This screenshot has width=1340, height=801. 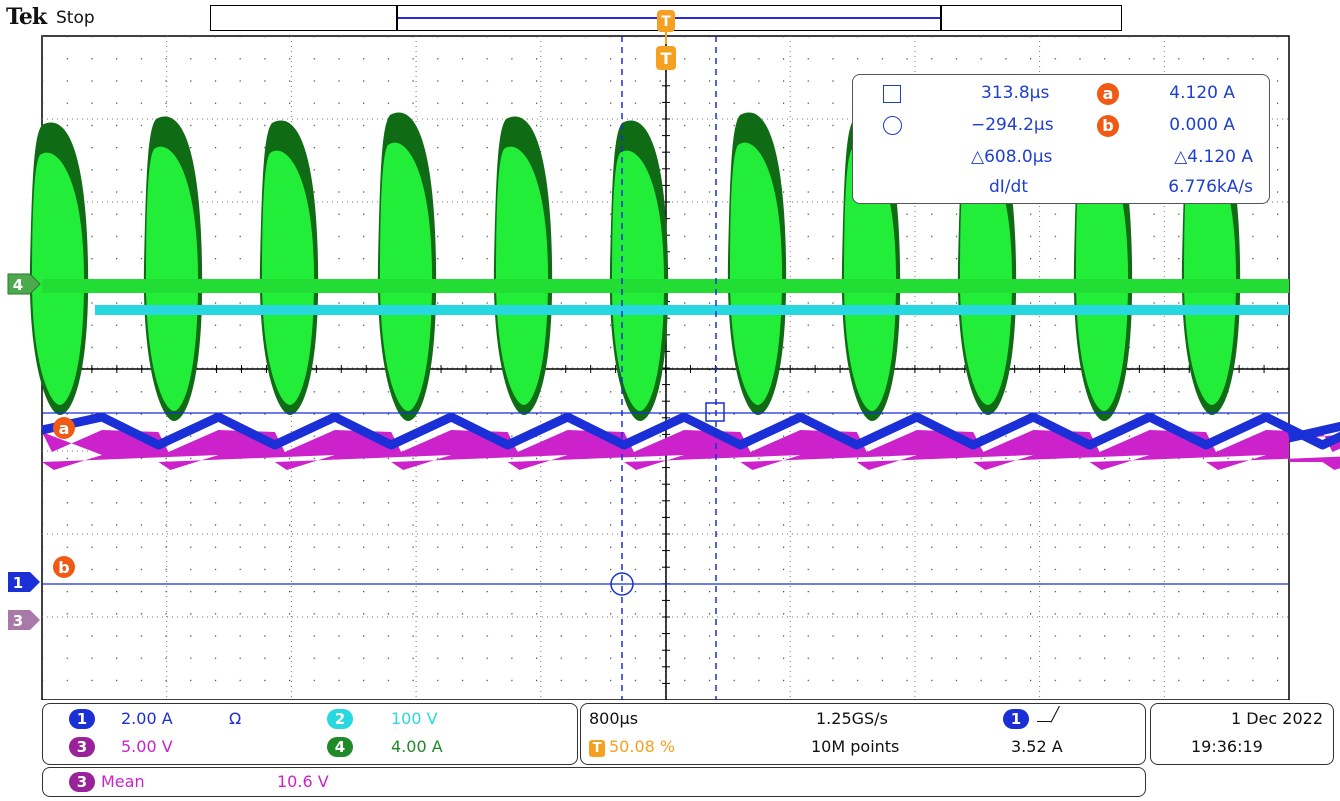 I want to click on cursor-circle-handle, so click(x=622, y=584).